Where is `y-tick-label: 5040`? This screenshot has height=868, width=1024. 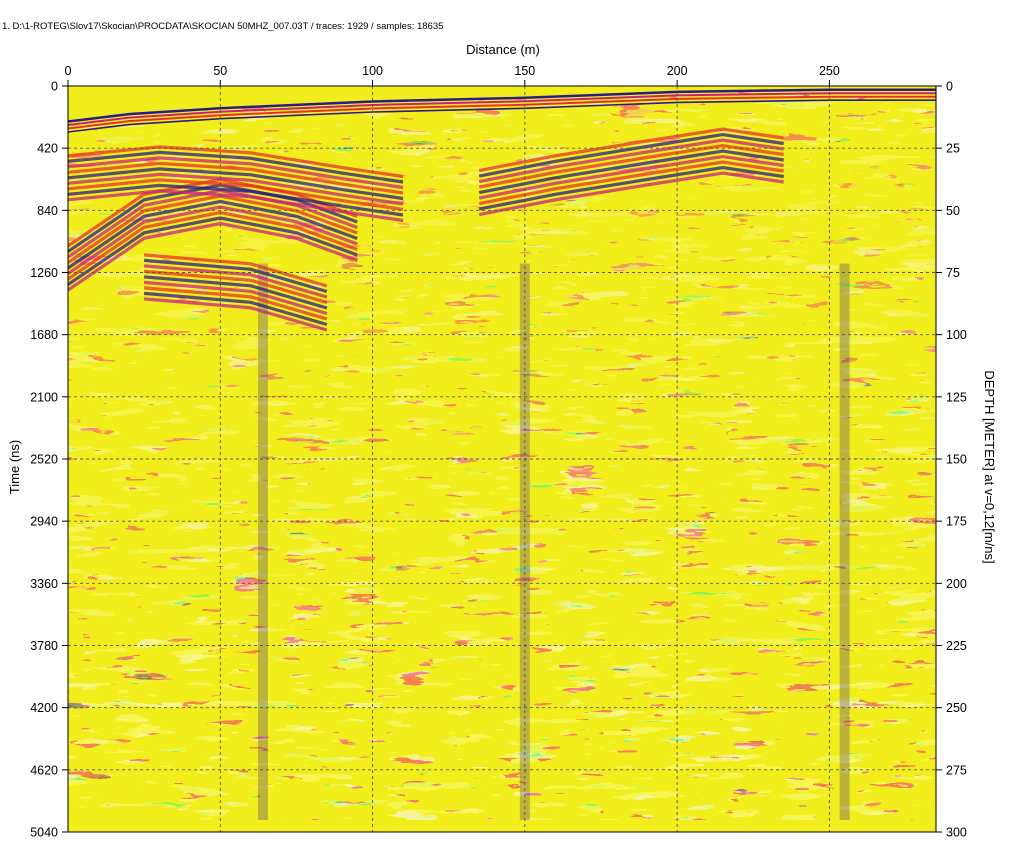 y-tick-label: 5040 is located at coordinates (44, 833).